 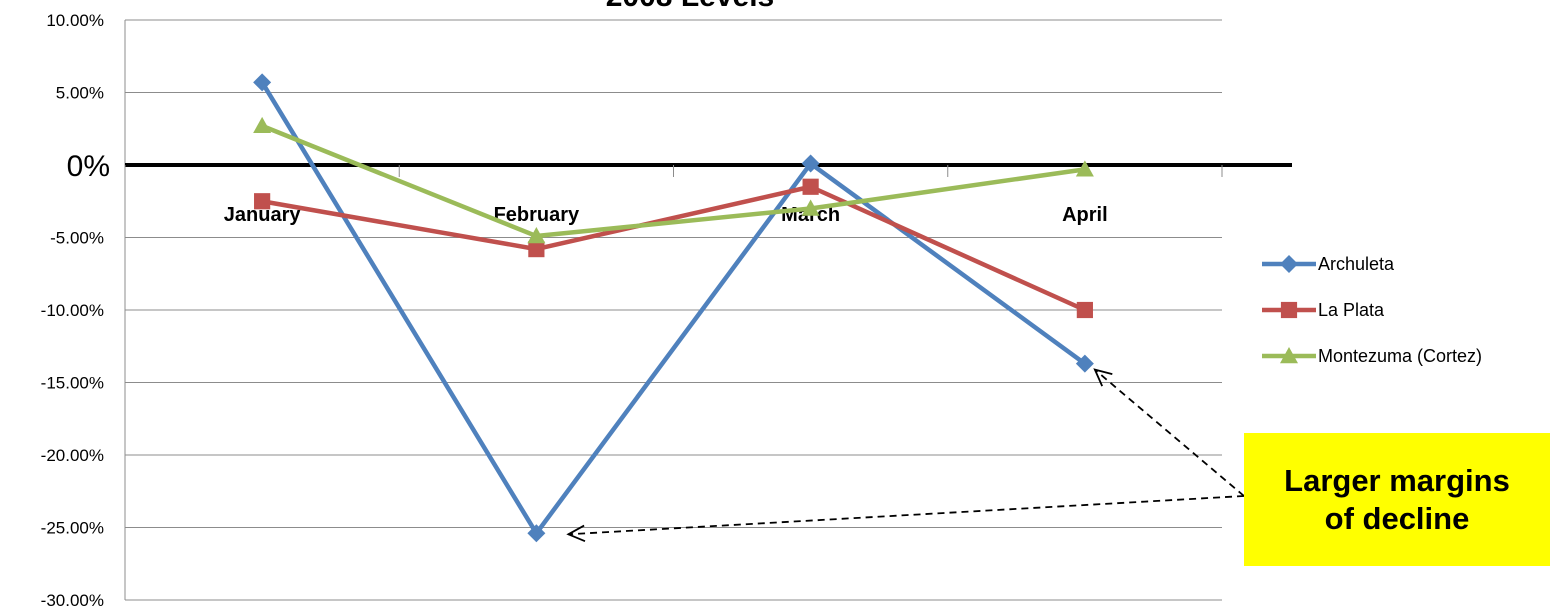 I want to click on series-la-plata, so click(x=673, y=248).